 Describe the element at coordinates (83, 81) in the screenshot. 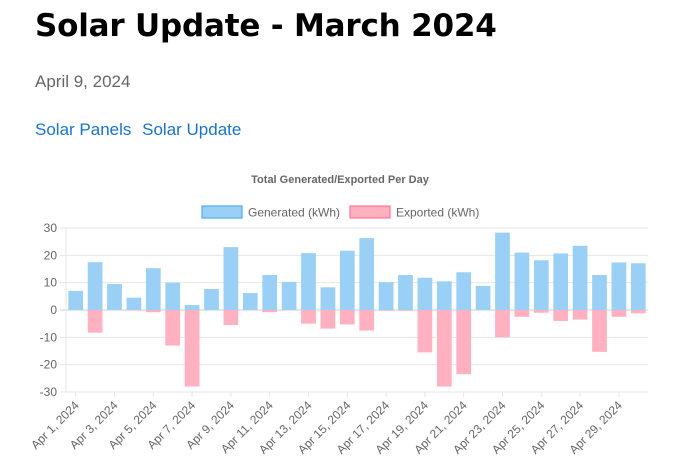

I see `post-date: April 9, 2024` at that location.